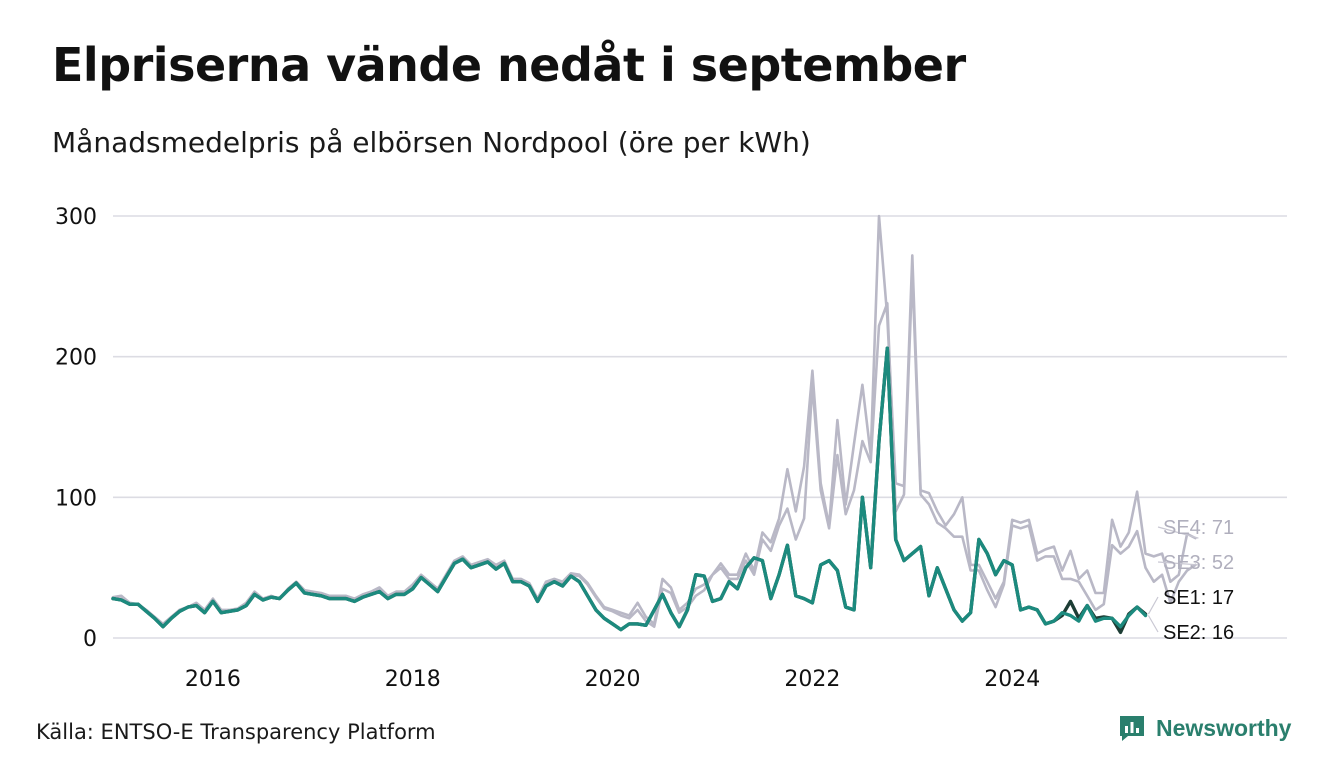 Image resolution: width=1340 pixels, height=780 pixels. What do you see at coordinates (213, 679) in the screenshot?
I see `x-tick-label: 2016` at bounding box center [213, 679].